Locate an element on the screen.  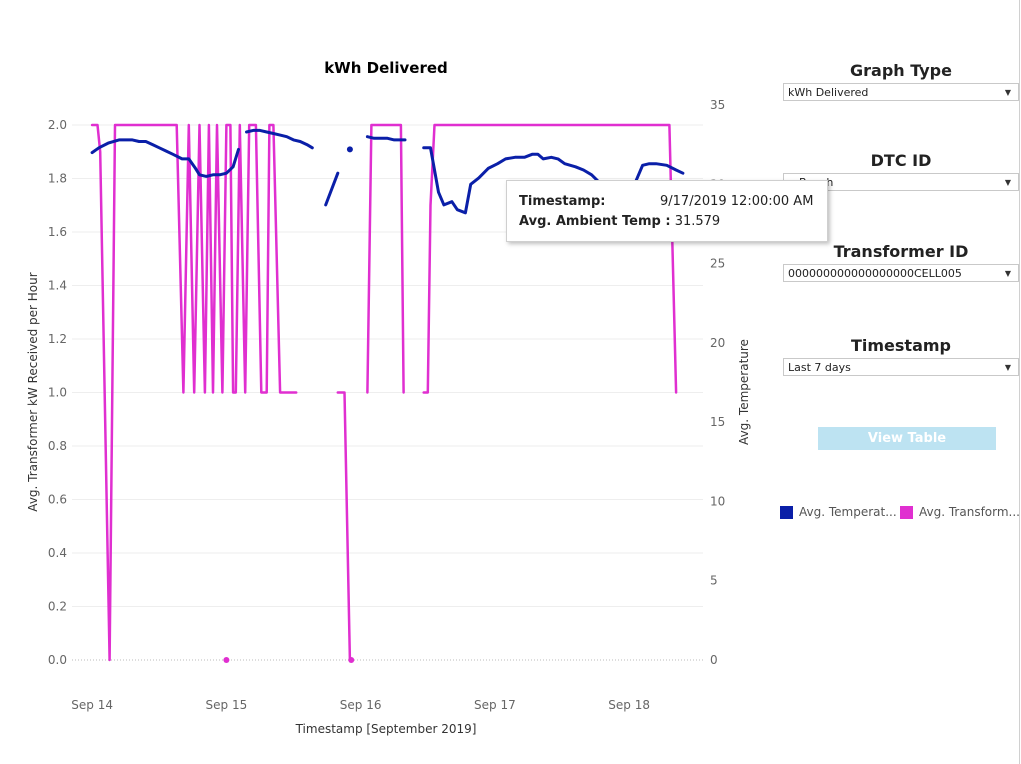
dtc-id-dropdown: …Bench ▼ is located at coordinates (901, 182).